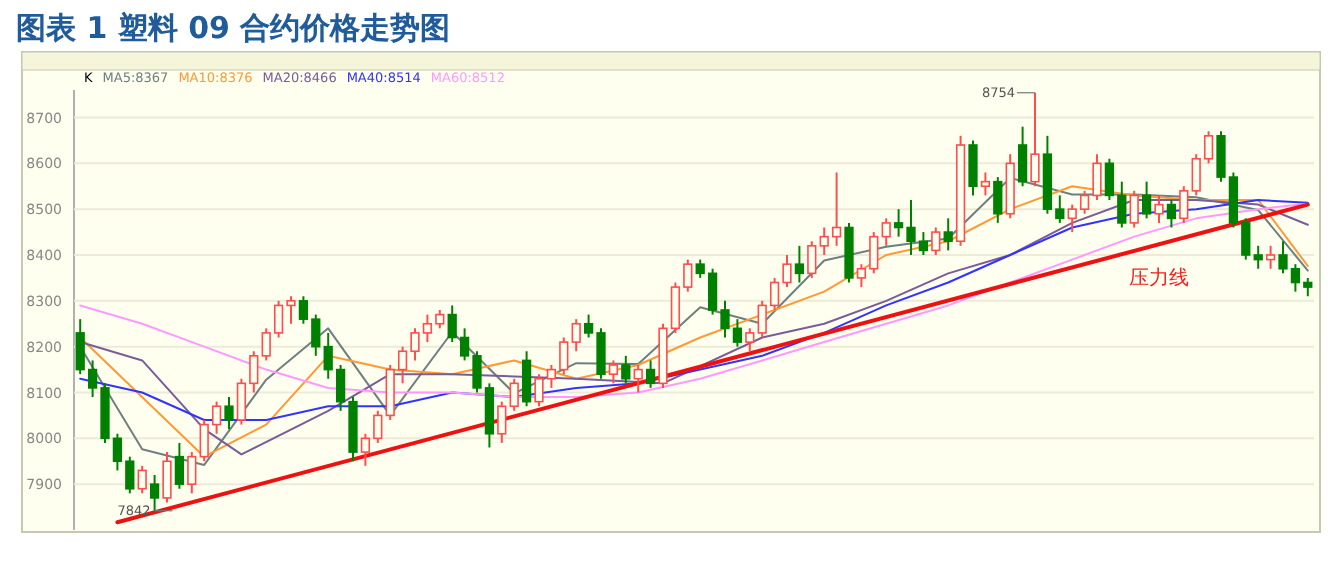 The height and width of the screenshot is (580, 1328). I want to click on annotation: 压力线, so click(1159, 277).